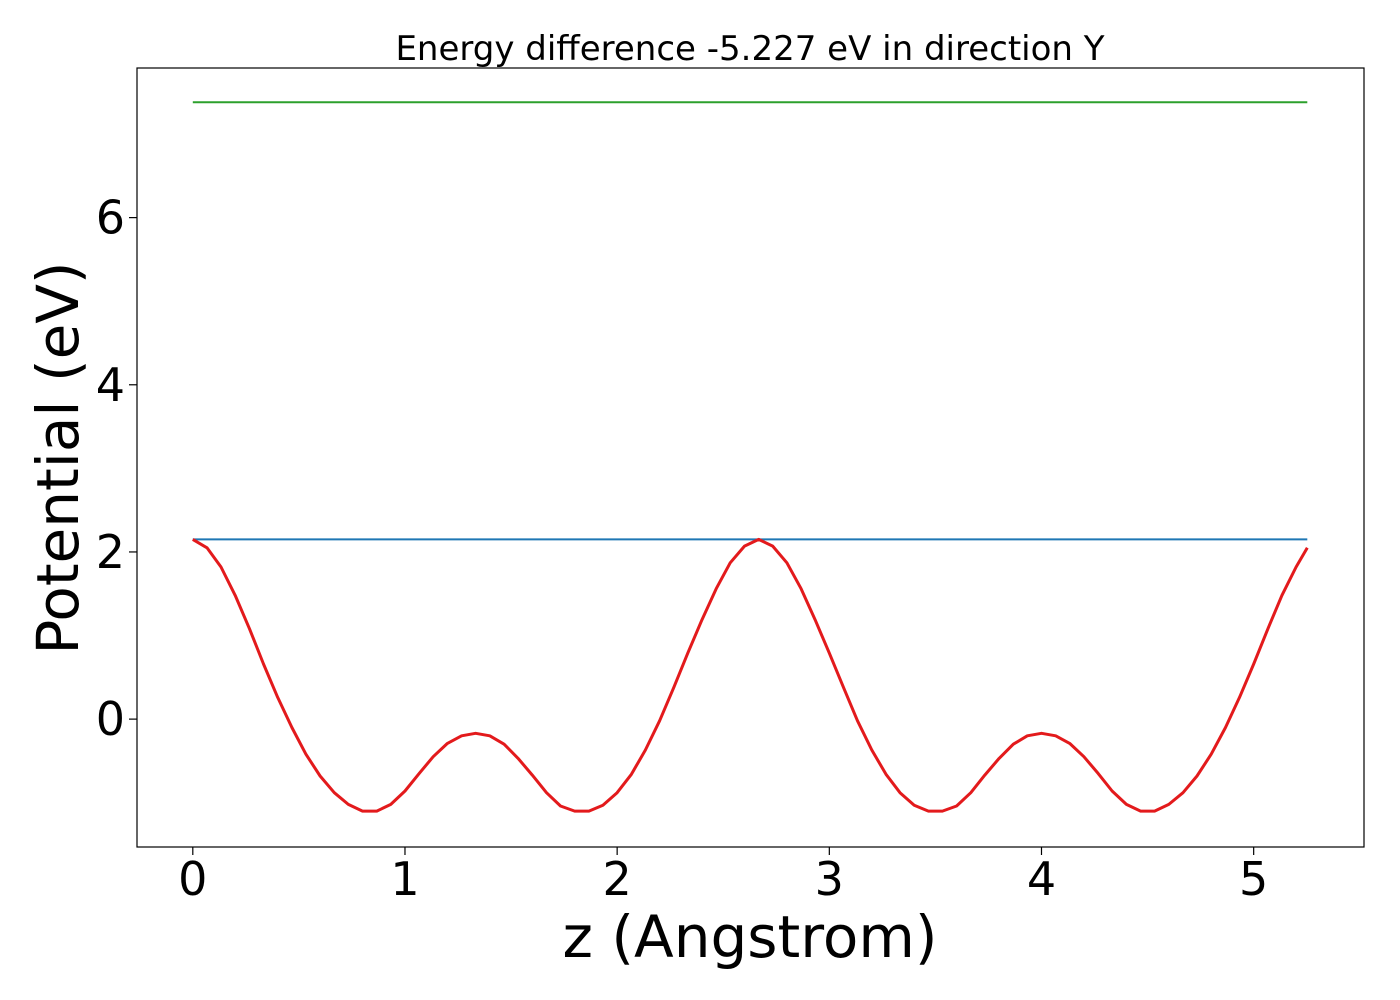 The height and width of the screenshot is (1000, 1400). What do you see at coordinates (110, 385) in the screenshot?
I see `y-tick-label: 4` at bounding box center [110, 385].